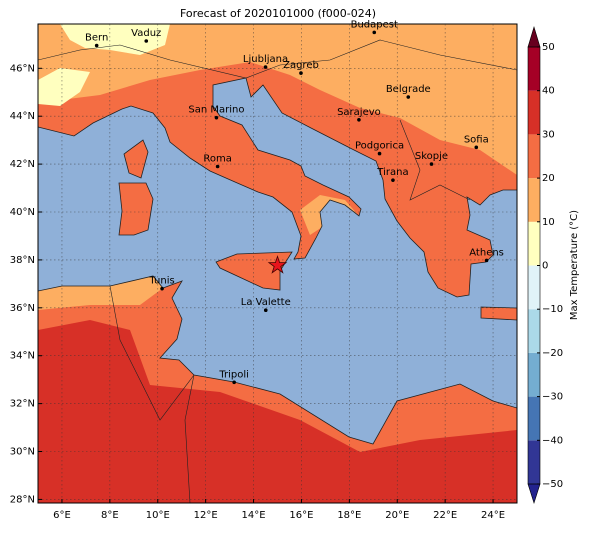 The height and width of the screenshot is (533, 592). What do you see at coordinates (548, 47) in the screenshot?
I see `colorbar-tick-label: 50` at bounding box center [548, 47].